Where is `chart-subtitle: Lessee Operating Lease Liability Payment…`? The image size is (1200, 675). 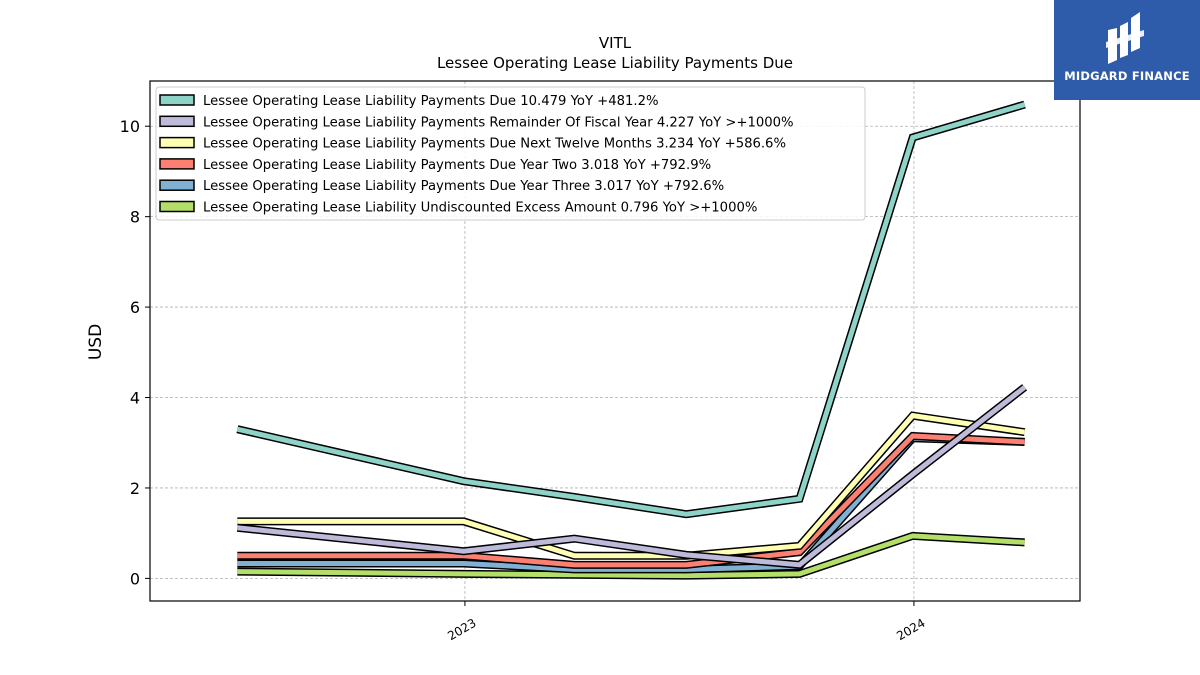
chart-subtitle: Lessee Operating Lease Liability Payment… is located at coordinates (615, 63).